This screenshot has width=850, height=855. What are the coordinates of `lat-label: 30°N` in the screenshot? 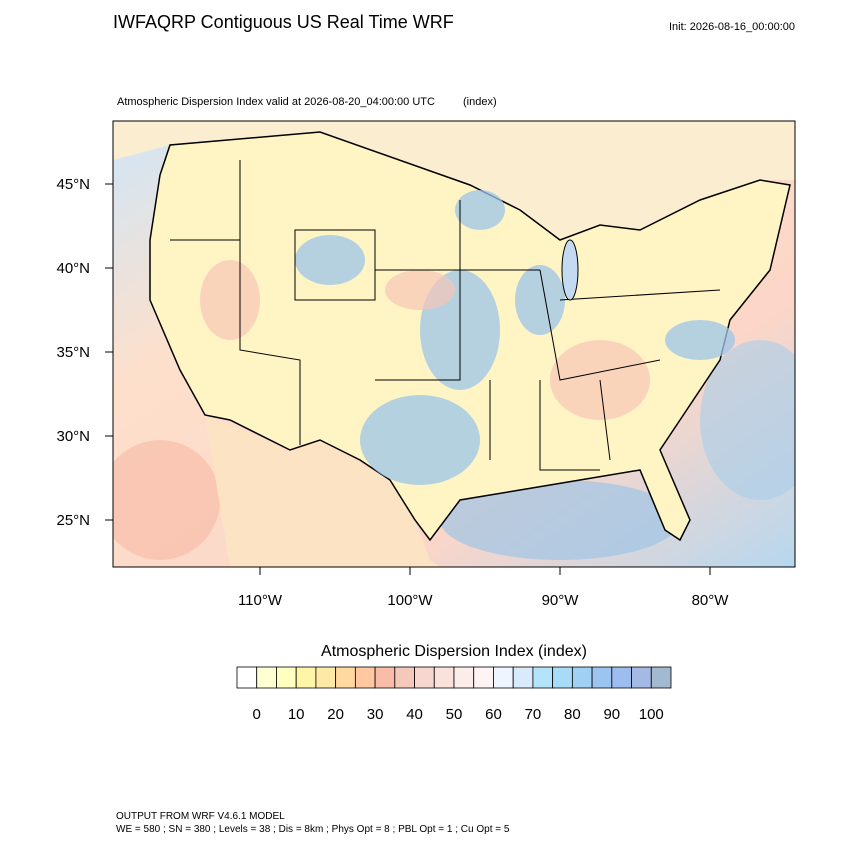 It's located at (73, 436).